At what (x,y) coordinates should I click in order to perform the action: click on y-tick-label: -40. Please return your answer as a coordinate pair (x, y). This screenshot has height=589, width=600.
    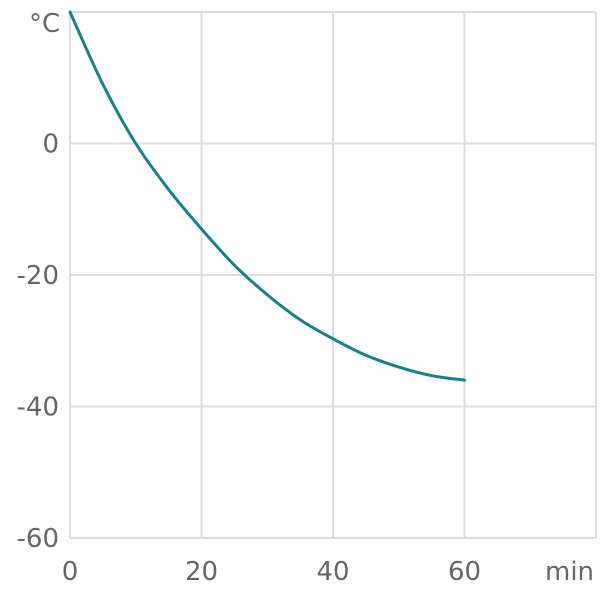
    Looking at the image, I should click on (38, 408).